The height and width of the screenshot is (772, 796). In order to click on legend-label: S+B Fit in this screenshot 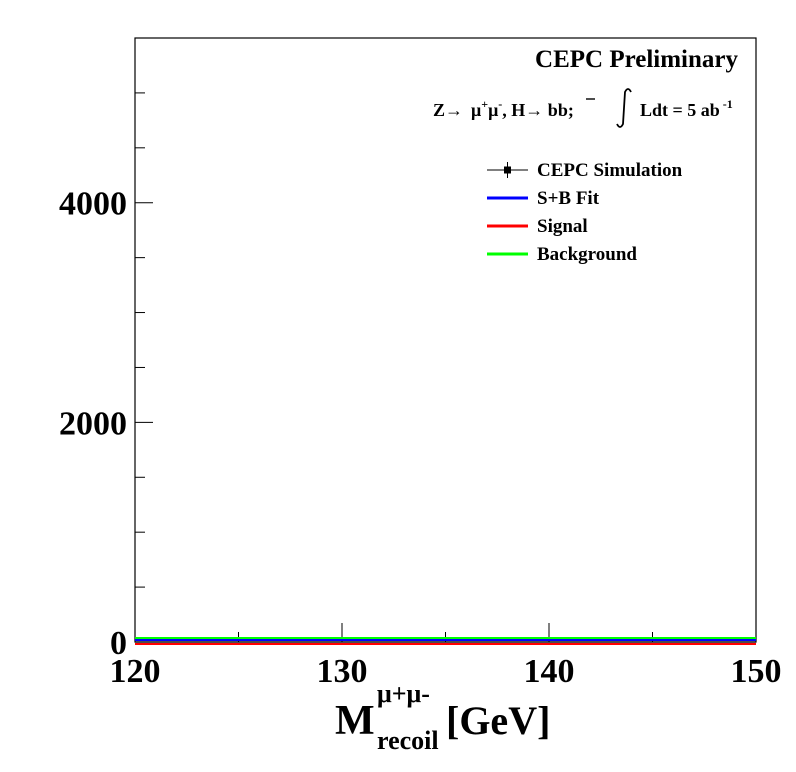, I will do `click(568, 198)`.